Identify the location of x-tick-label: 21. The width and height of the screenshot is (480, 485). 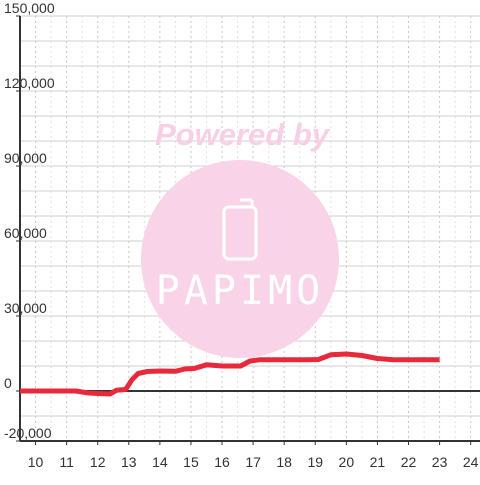
(378, 462).